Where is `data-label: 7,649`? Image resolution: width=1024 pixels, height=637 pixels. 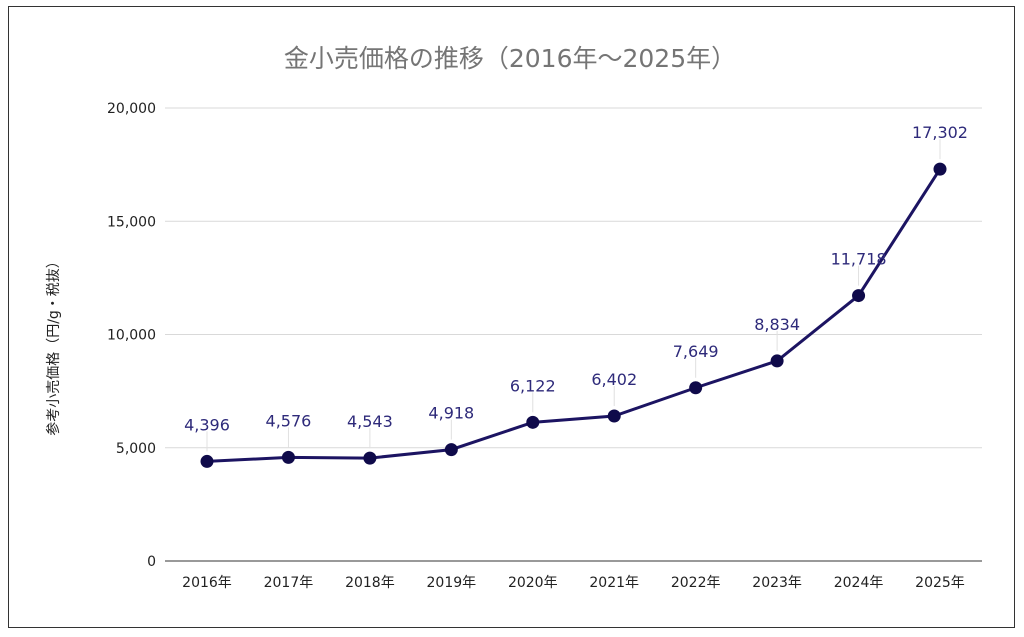
data-label: 7,649 is located at coordinates (696, 351).